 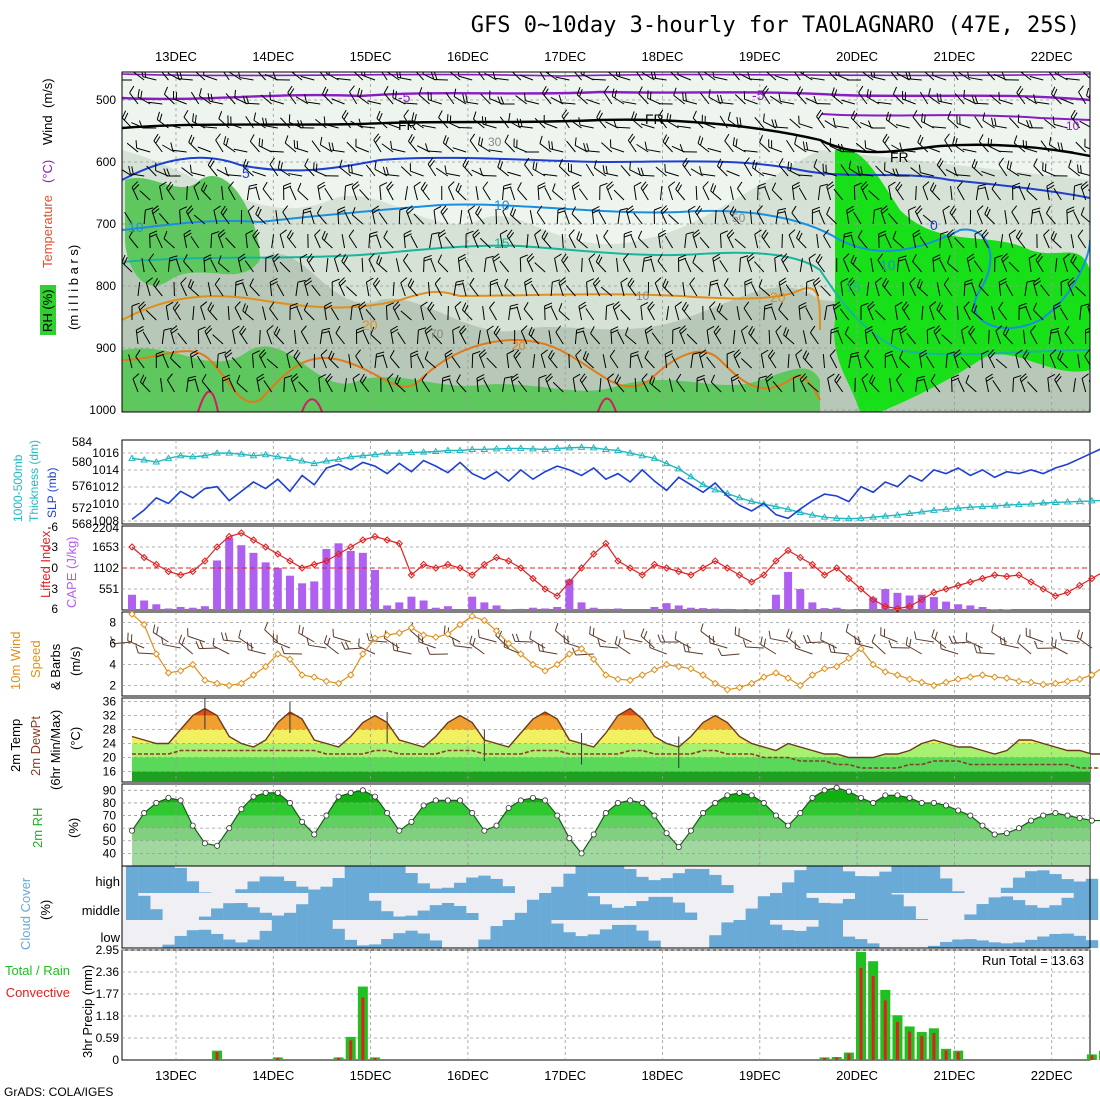 I want to click on rh2m-markers, so click(x=611, y=820).